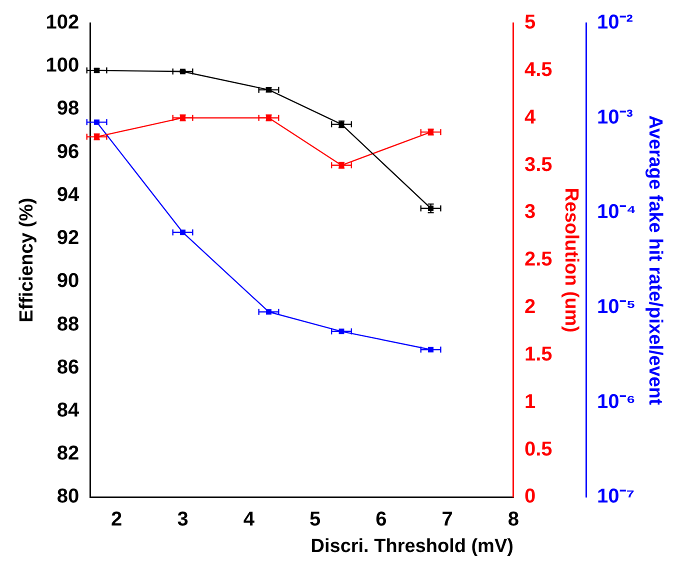  What do you see at coordinates (116, 519) in the screenshot?
I see `x-tick-label: 2` at bounding box center [116, 519].